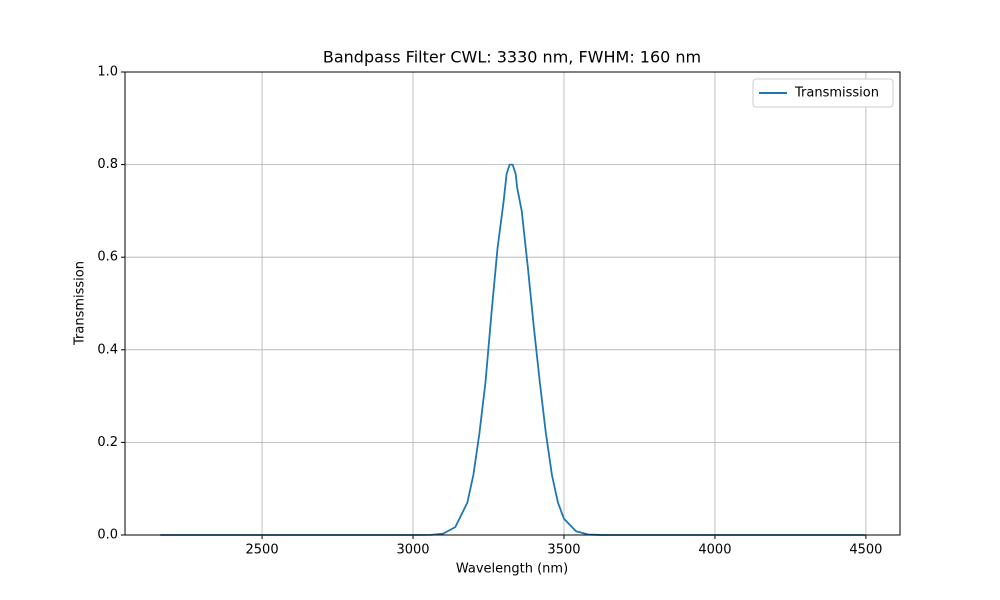 The width and height of the screenshot is (1000, 600). Describe the element at coordinates (107, 442) in the screenshot. I see `y-tick-label: 0.2` at that location.